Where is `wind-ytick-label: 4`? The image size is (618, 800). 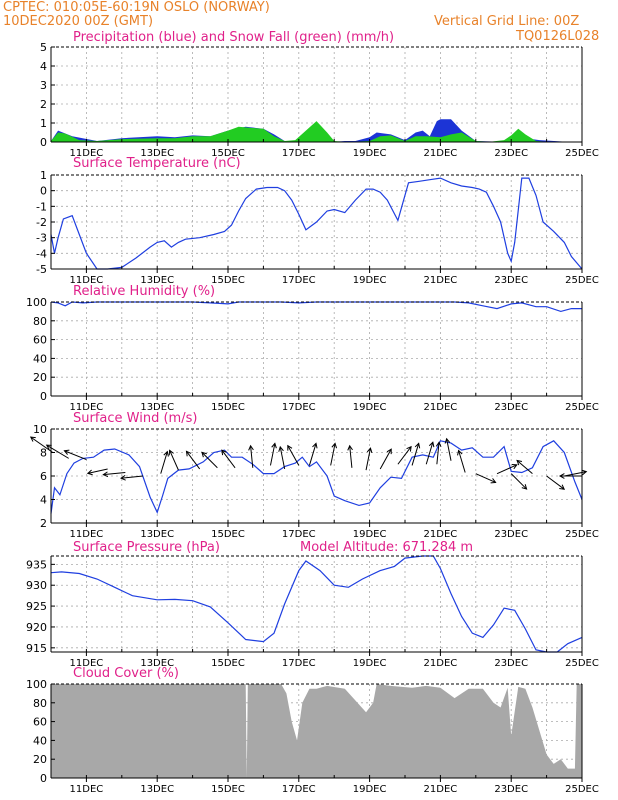 wind-ytick-label: 4 is located at coordinates (43, 500).